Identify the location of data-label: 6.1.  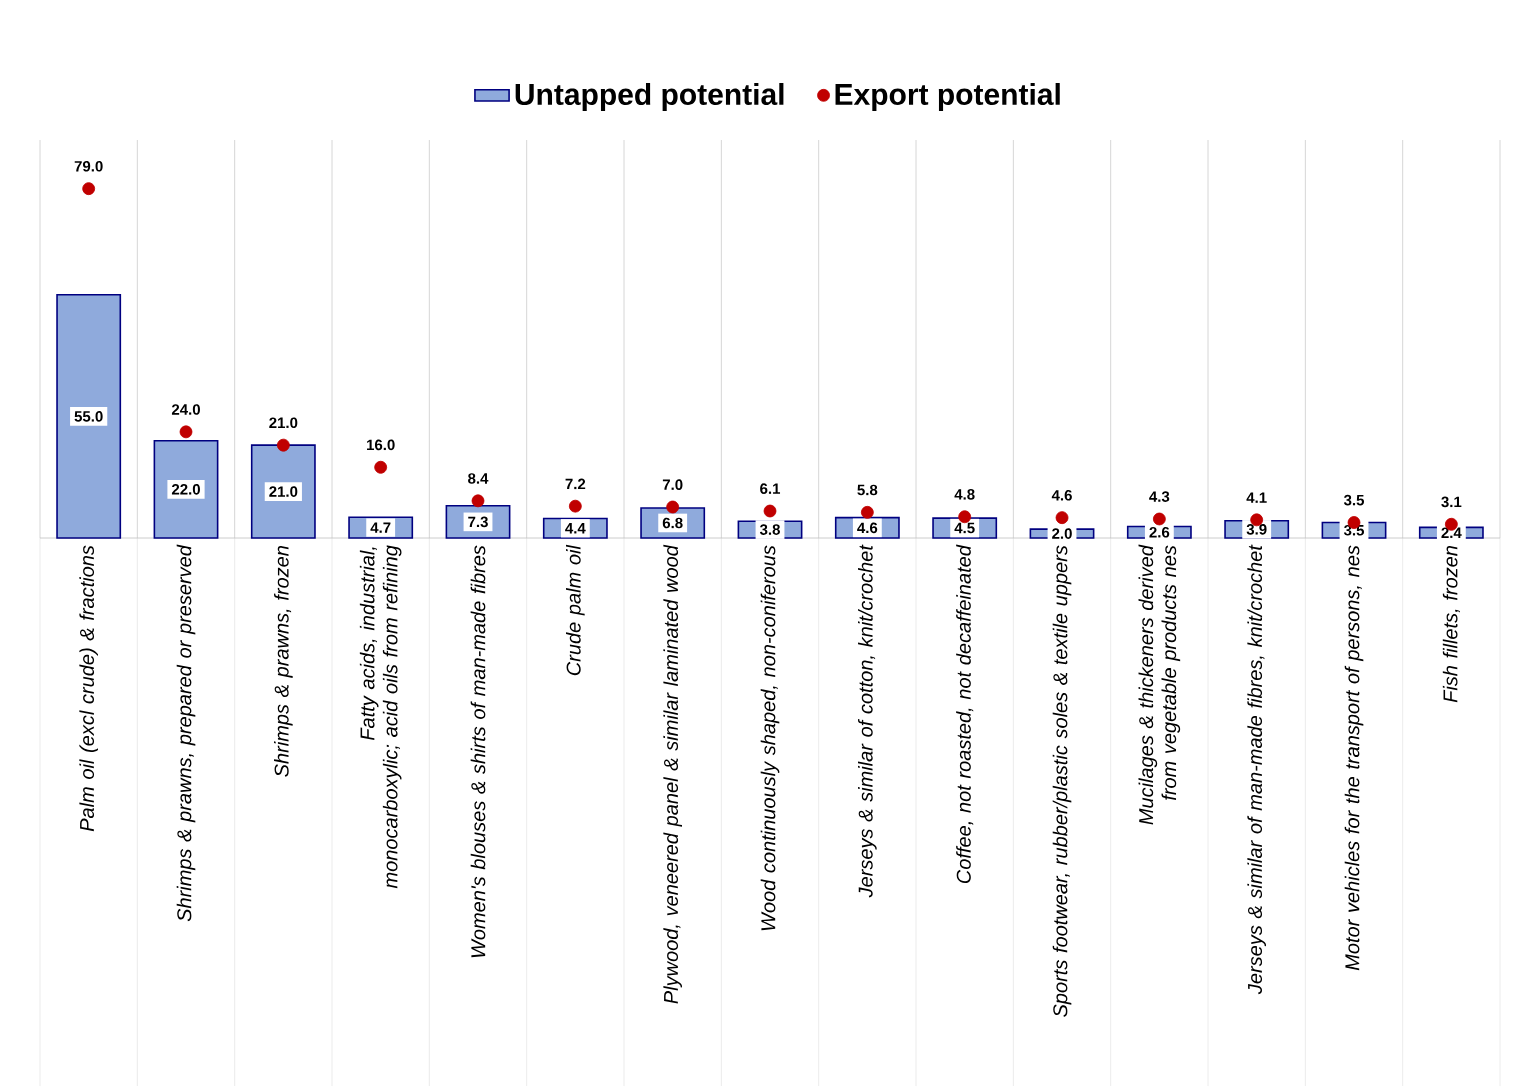
(770, 488).